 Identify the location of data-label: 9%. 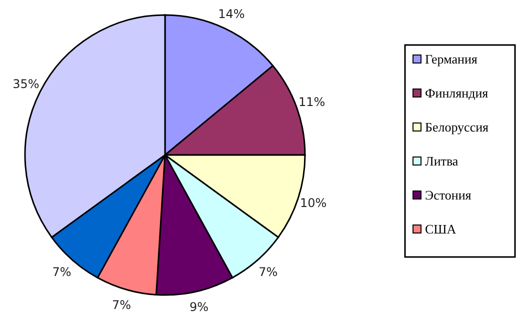
(199, 307).